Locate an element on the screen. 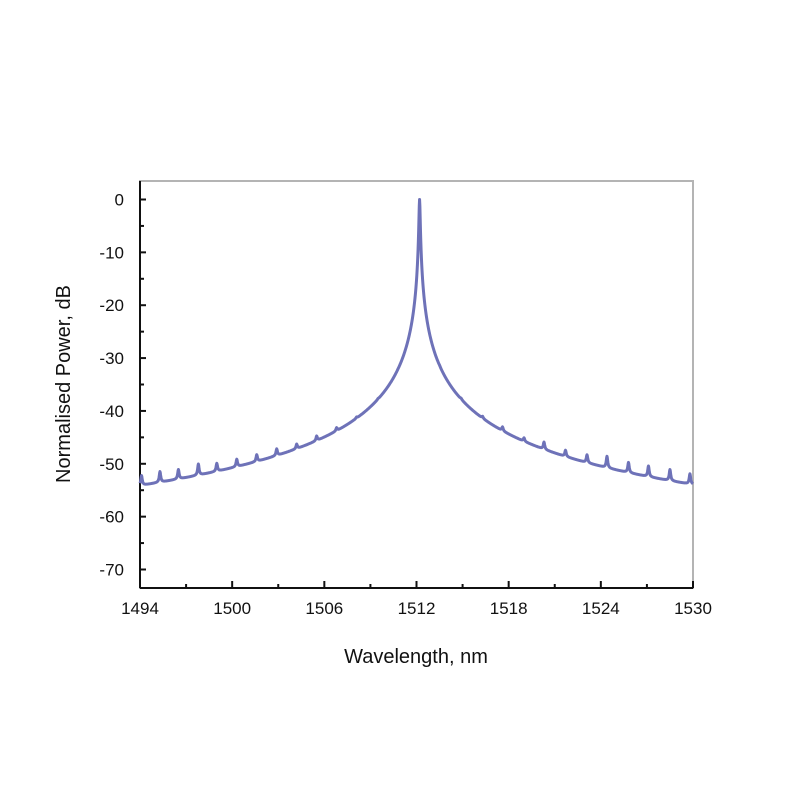  y-axis-title: Normalised Power, dB is located at coordinates (64, 384).